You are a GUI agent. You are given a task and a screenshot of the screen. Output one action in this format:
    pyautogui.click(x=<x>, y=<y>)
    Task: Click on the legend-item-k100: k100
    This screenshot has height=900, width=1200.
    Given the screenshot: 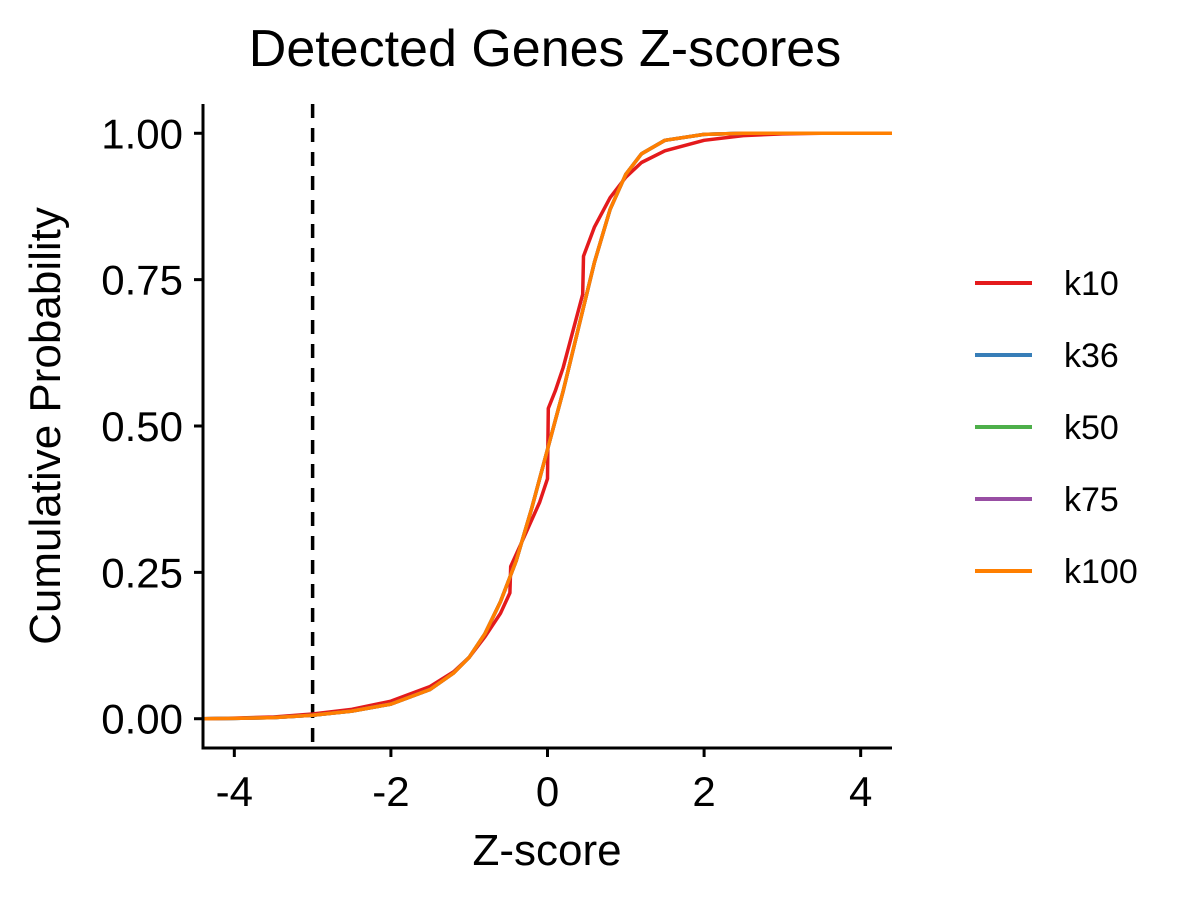 What is the action you would take?
    pyautogui.click(x=1056, y=572)
    